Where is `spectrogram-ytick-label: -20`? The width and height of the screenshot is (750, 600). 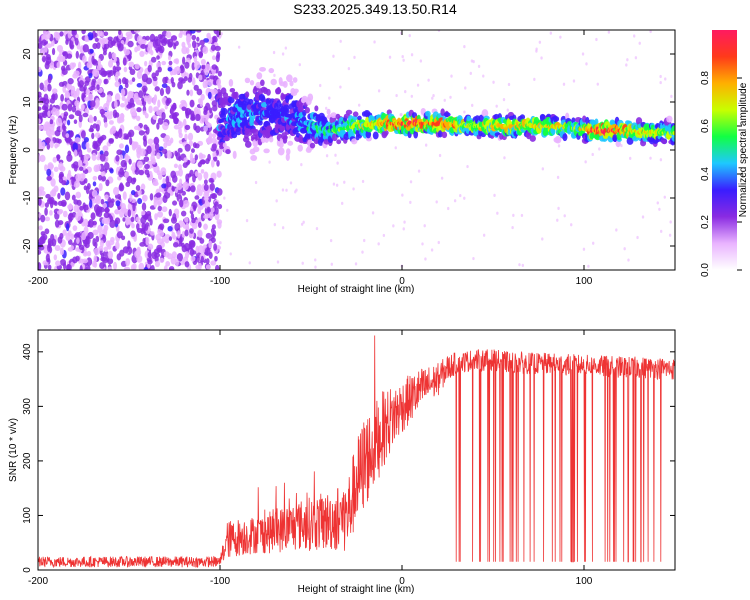 spectrogram-ytick-label: -20 is located at coordinates (27, 245).